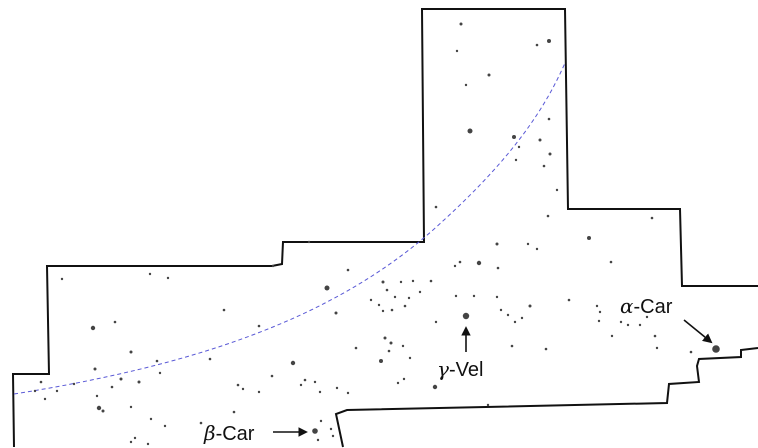 This screenshot has height=448, width=758. What do you see at coordinates (255, 433) in the screenshot?
I see `label-beta-car: β-Car` at bounding box center [255, 433].